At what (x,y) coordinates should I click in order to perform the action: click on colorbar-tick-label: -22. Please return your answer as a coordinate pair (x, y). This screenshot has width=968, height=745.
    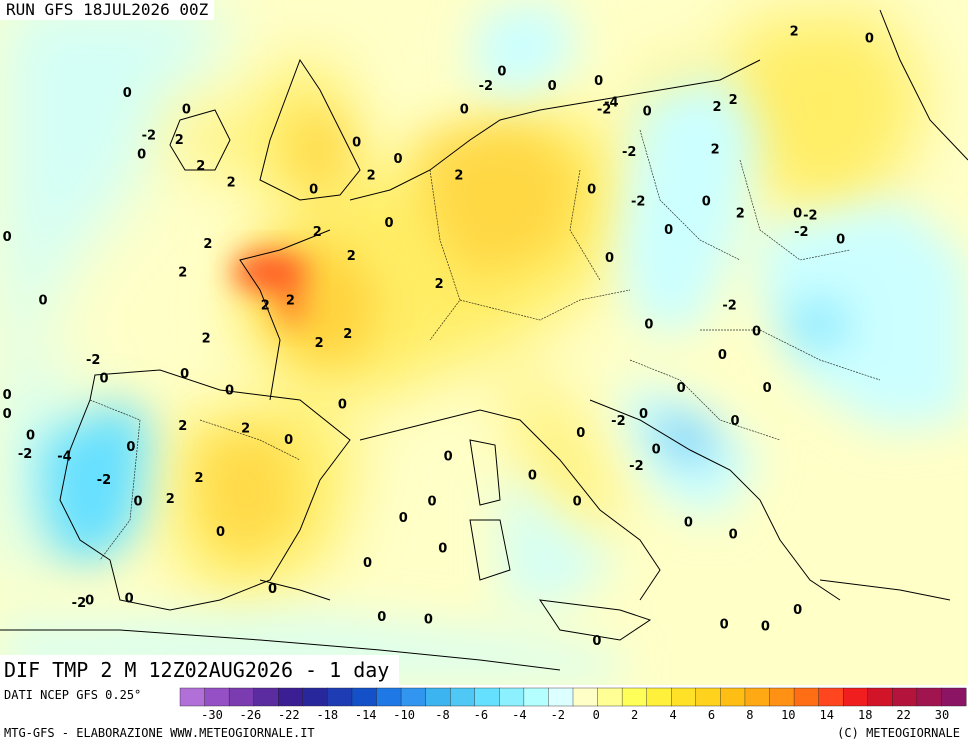
    Looking at the image, I should click on (289, 715).